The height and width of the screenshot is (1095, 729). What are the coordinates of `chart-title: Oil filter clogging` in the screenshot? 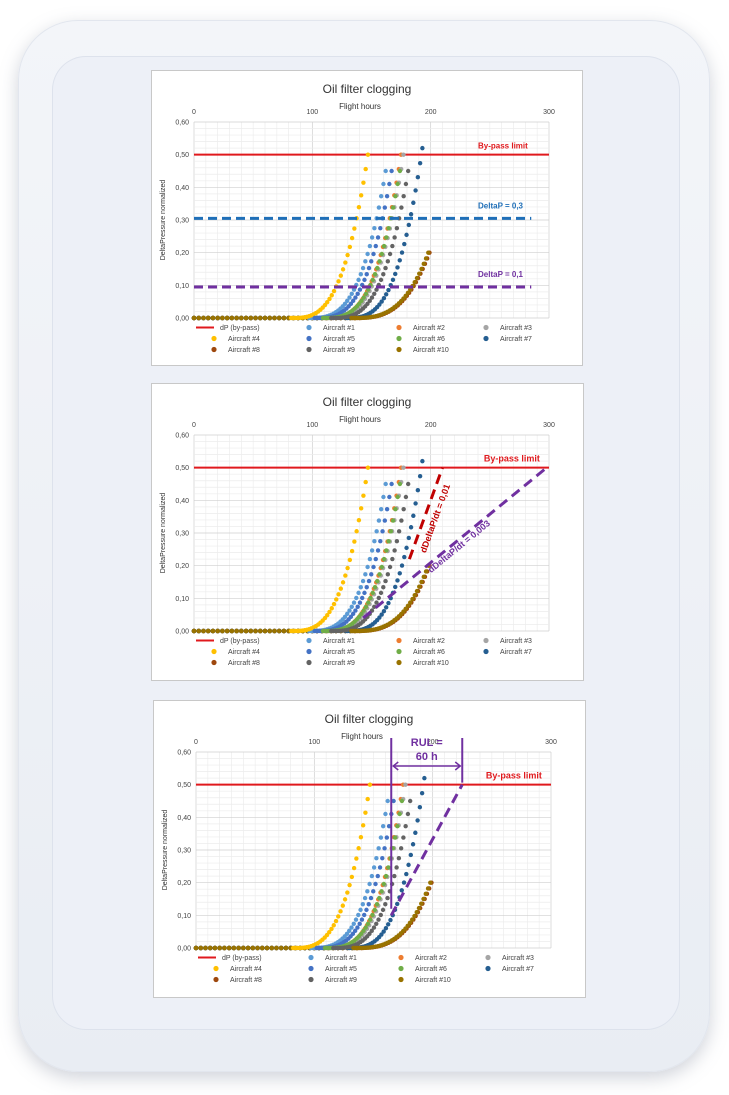 It's located at (369, 719).